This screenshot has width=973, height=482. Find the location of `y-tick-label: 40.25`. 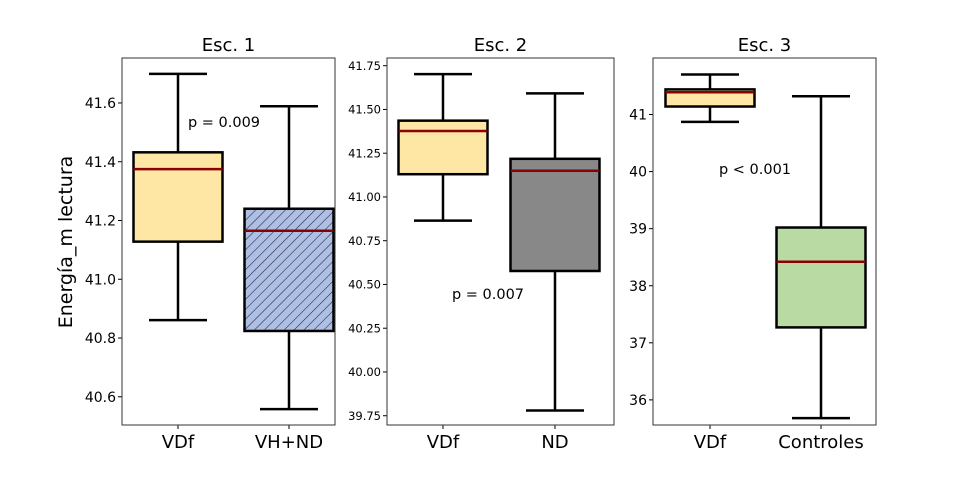

y-tick-label: 40.25 is located at coordinates (364, 328).